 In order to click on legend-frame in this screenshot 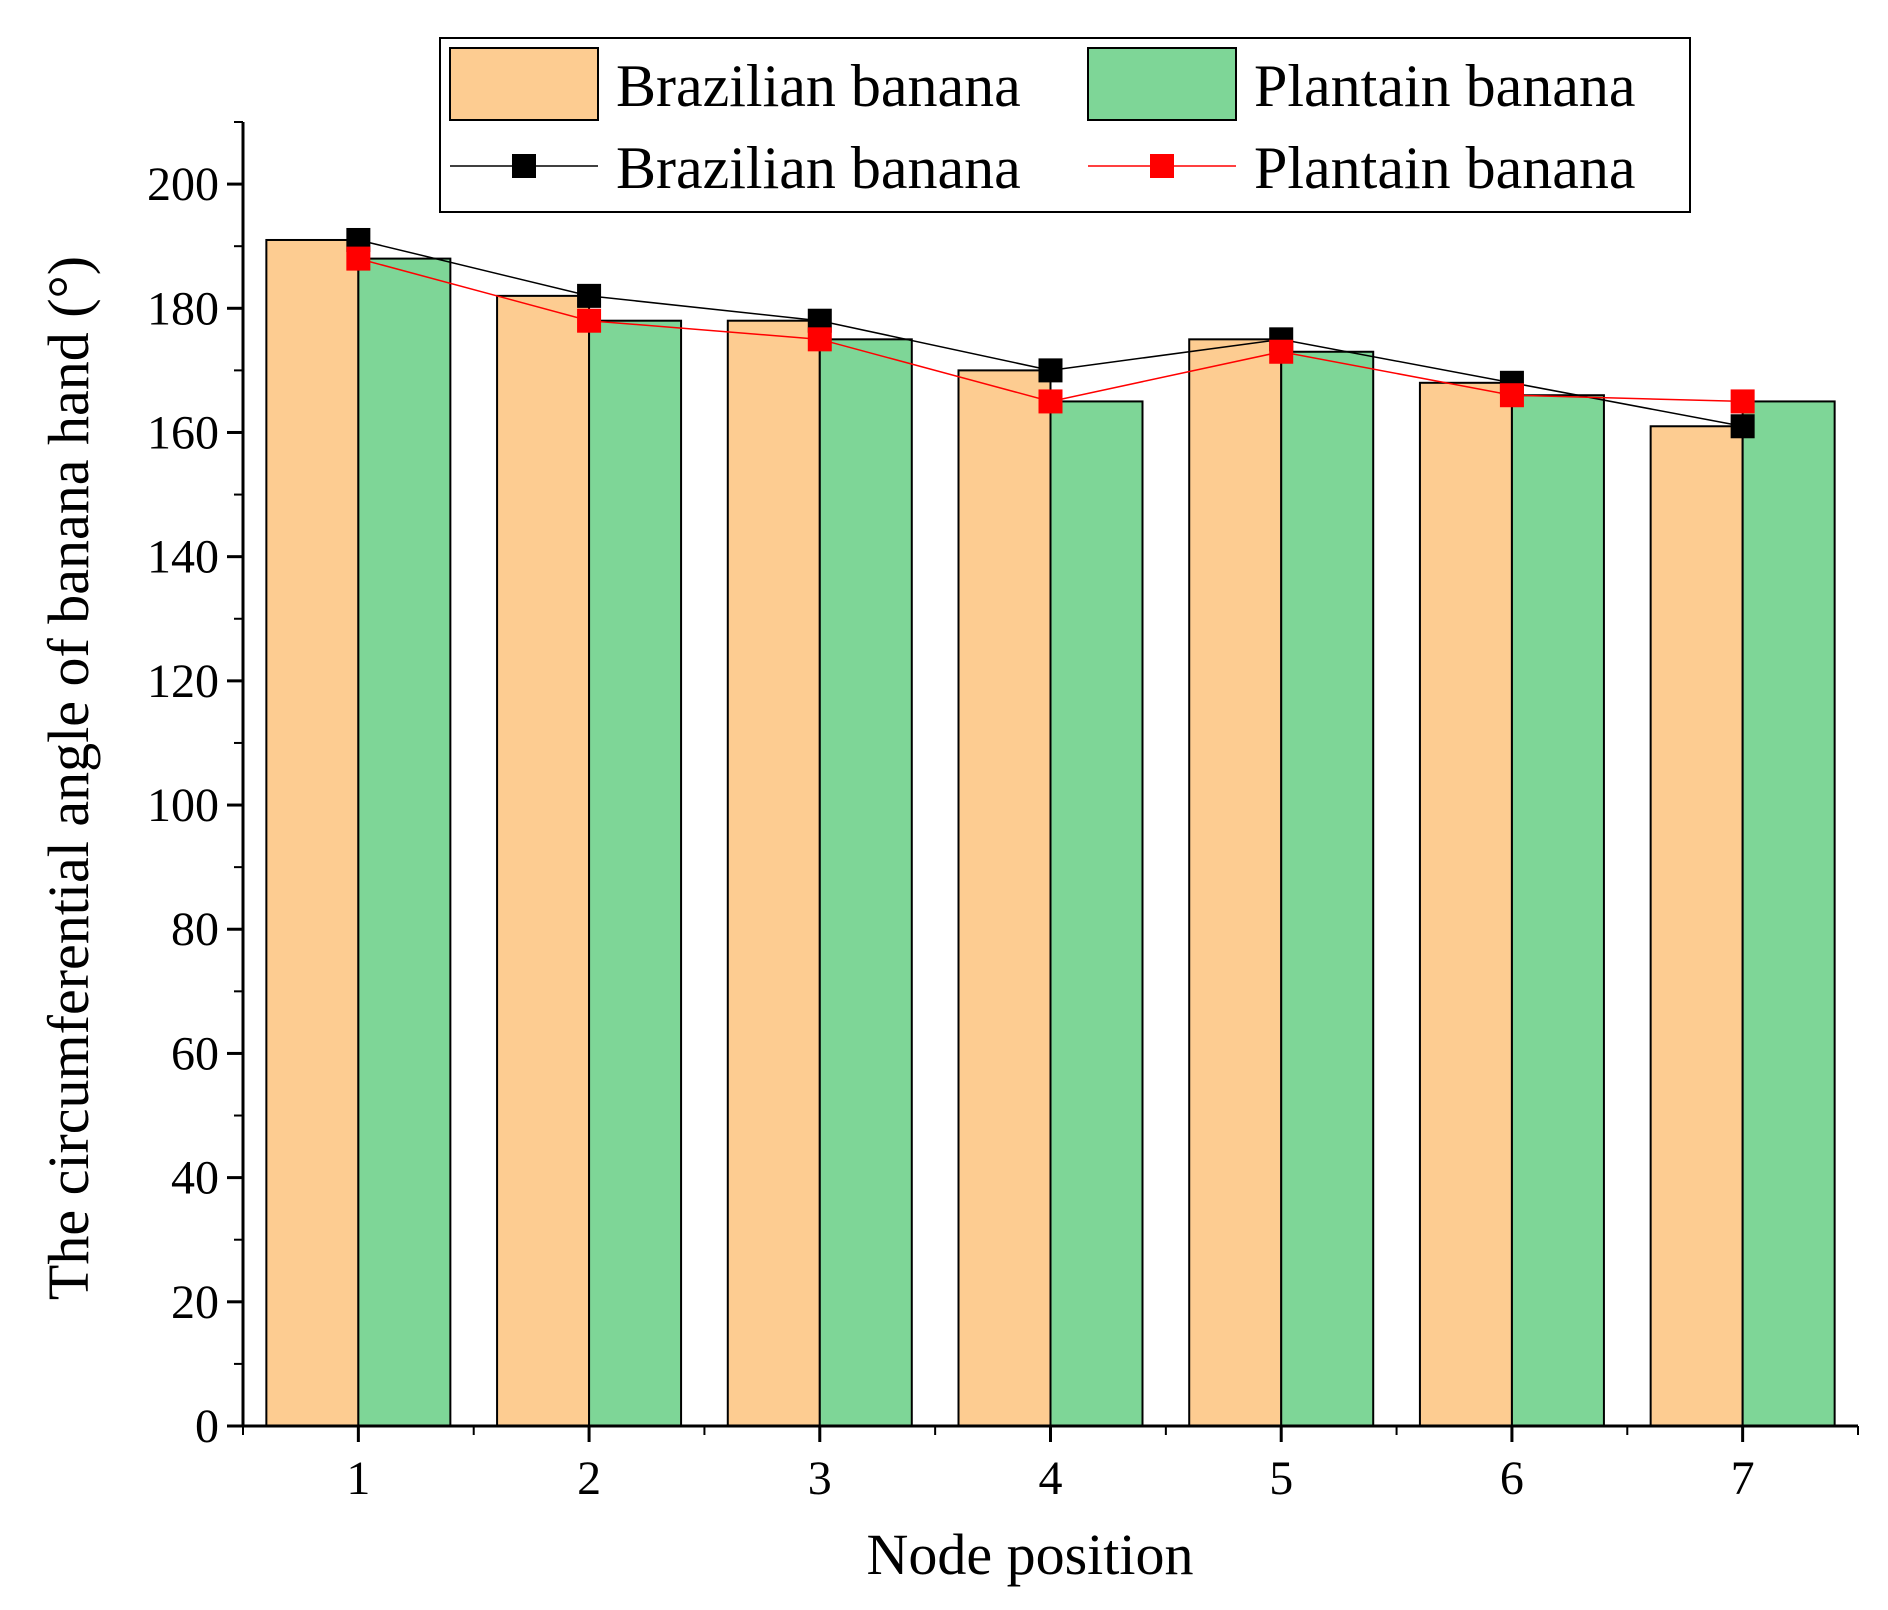, I will do `click(1065, 125)`.